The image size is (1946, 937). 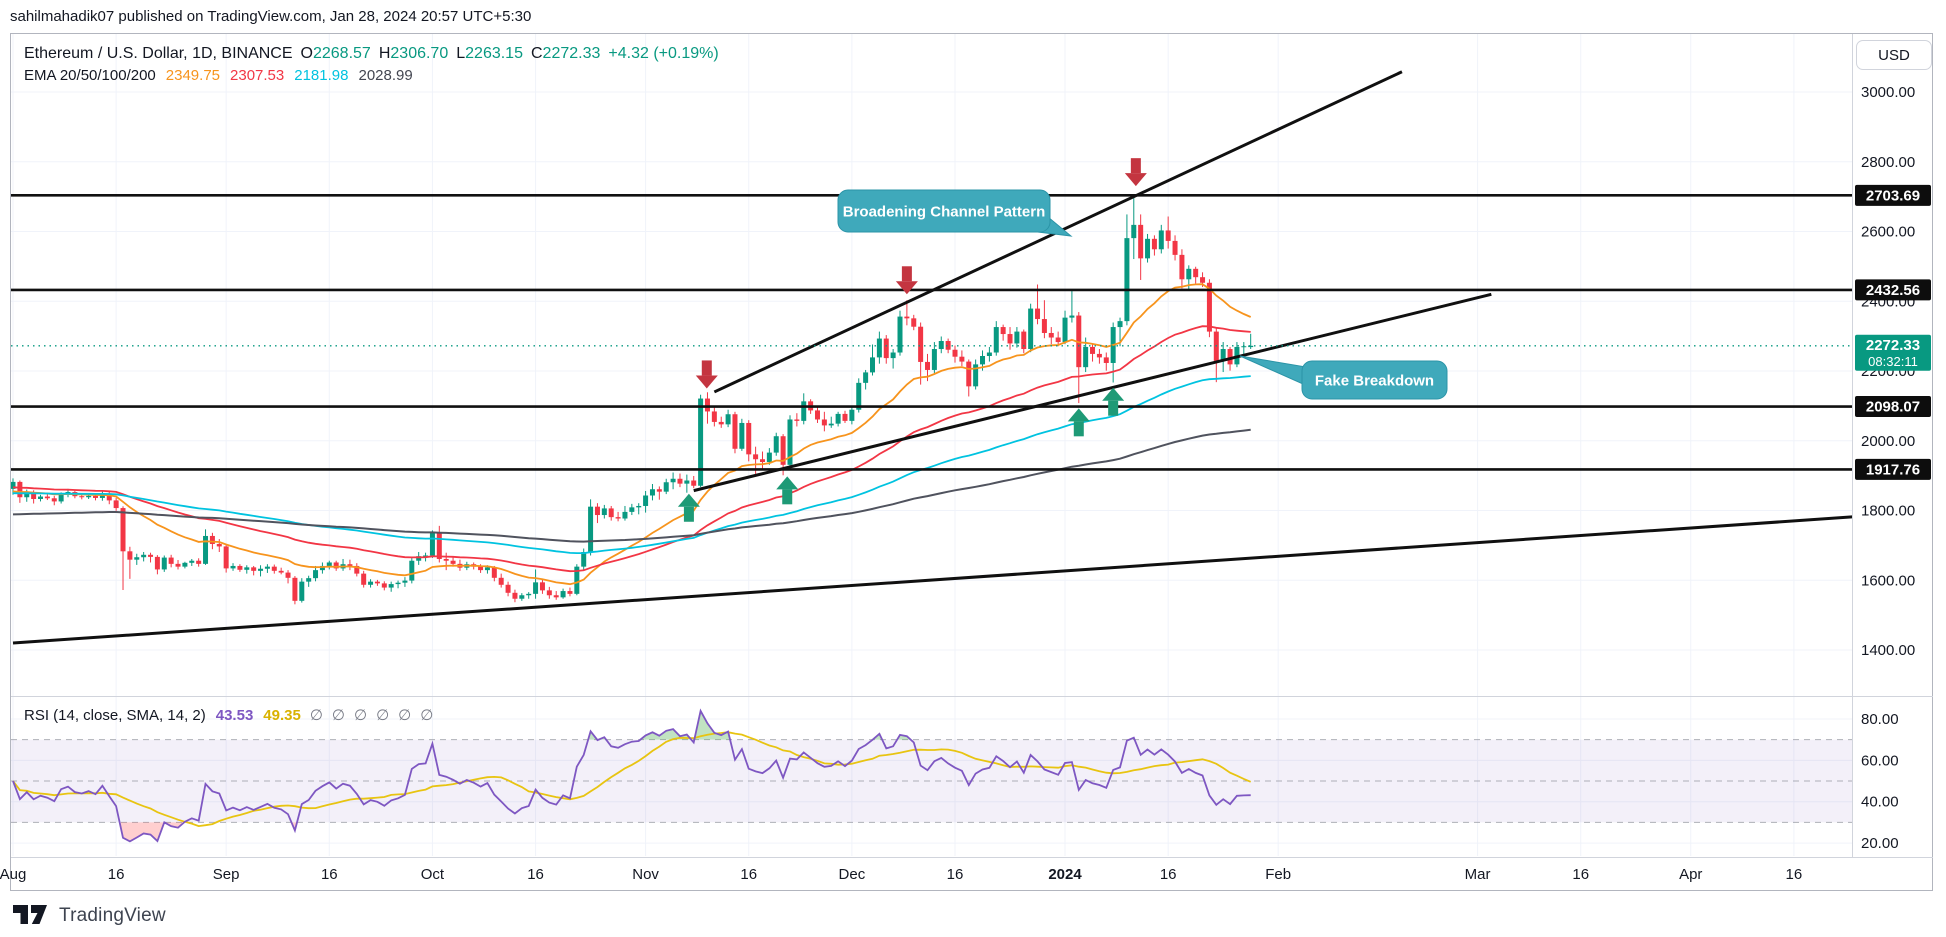 What do you see at coordinates (1690, 874) in the screenshot?
I see `time-tick-label: Apr` at bounding box center [1690, 874].